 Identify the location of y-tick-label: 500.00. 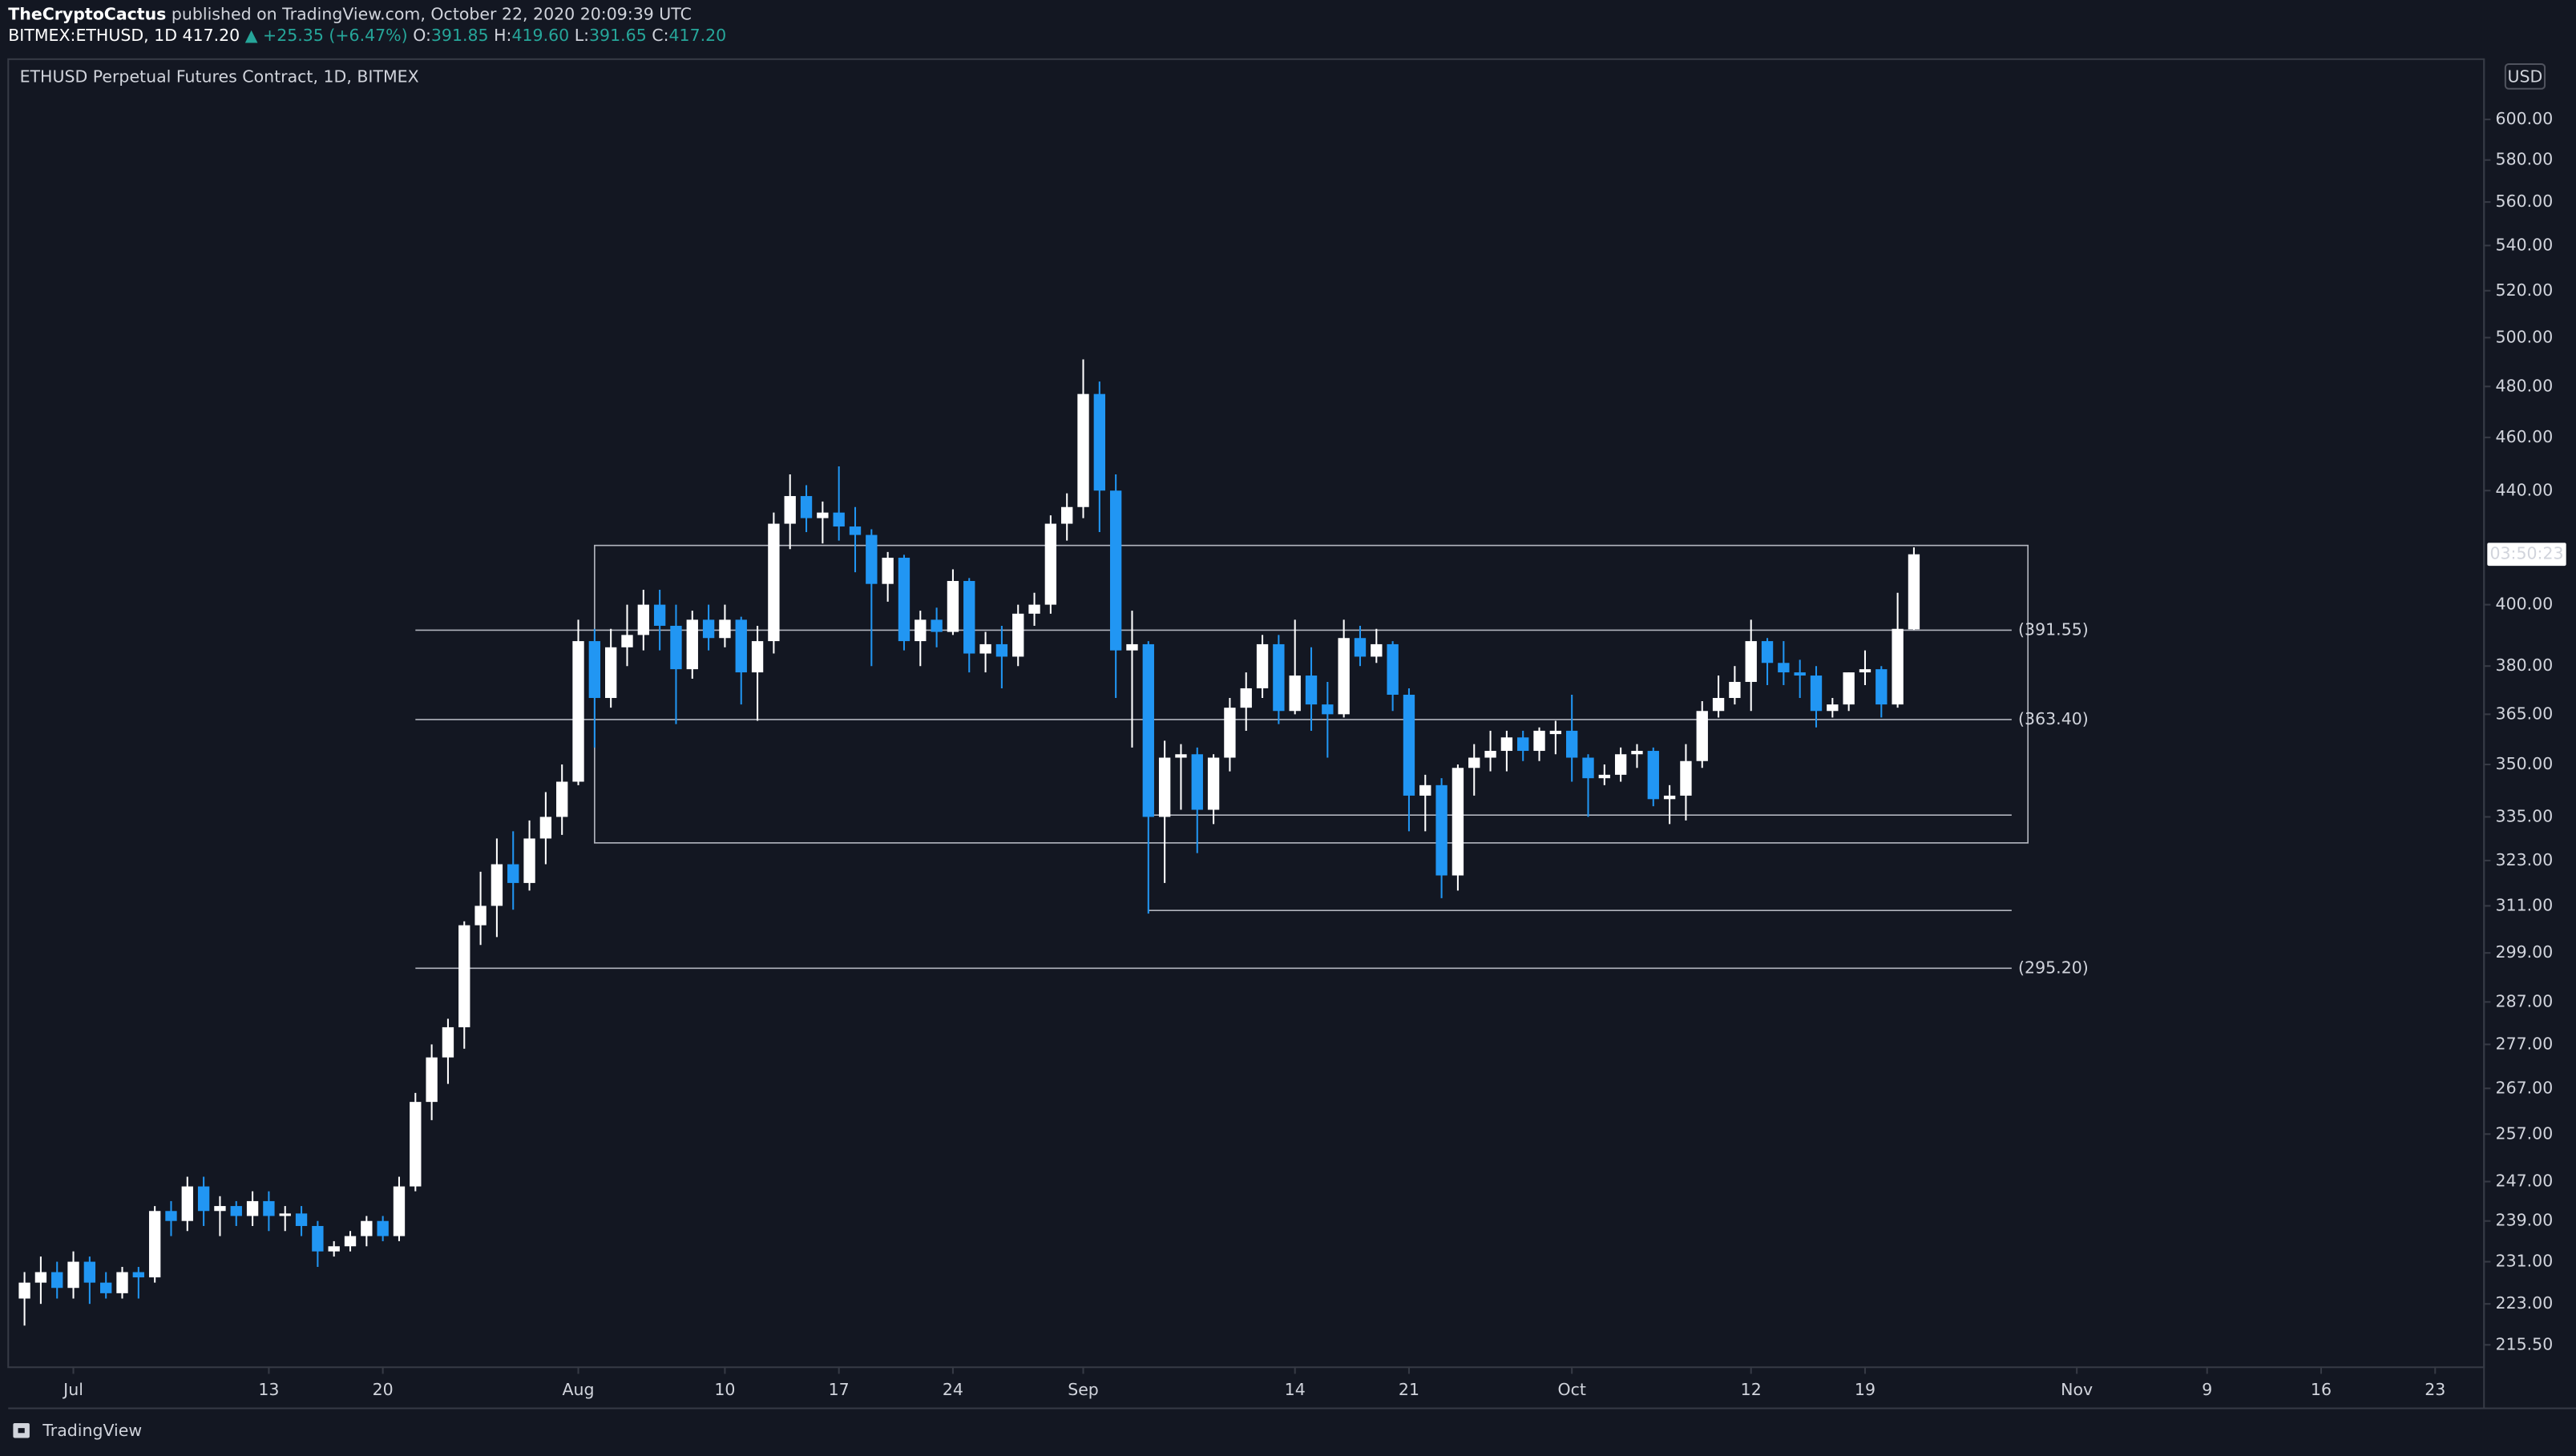
(2525, 337).